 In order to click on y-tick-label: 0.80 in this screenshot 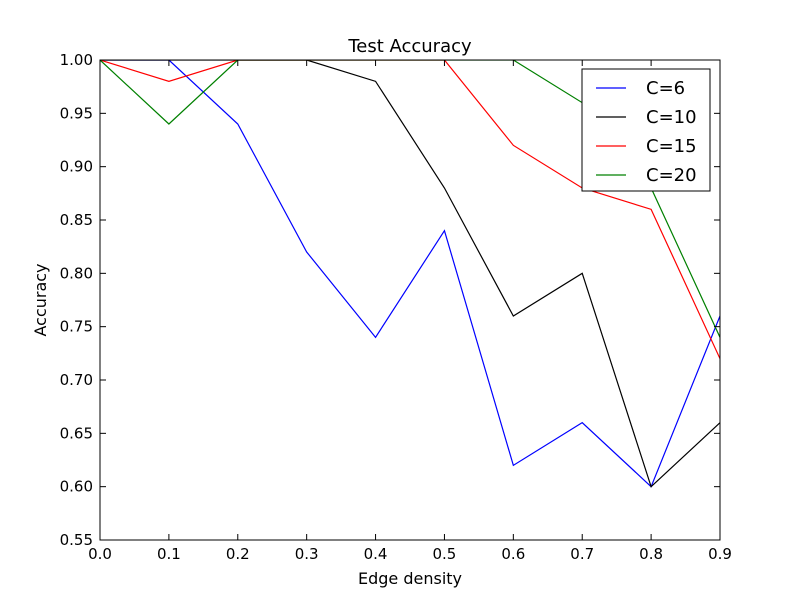, I will do `click(76, 273)`.